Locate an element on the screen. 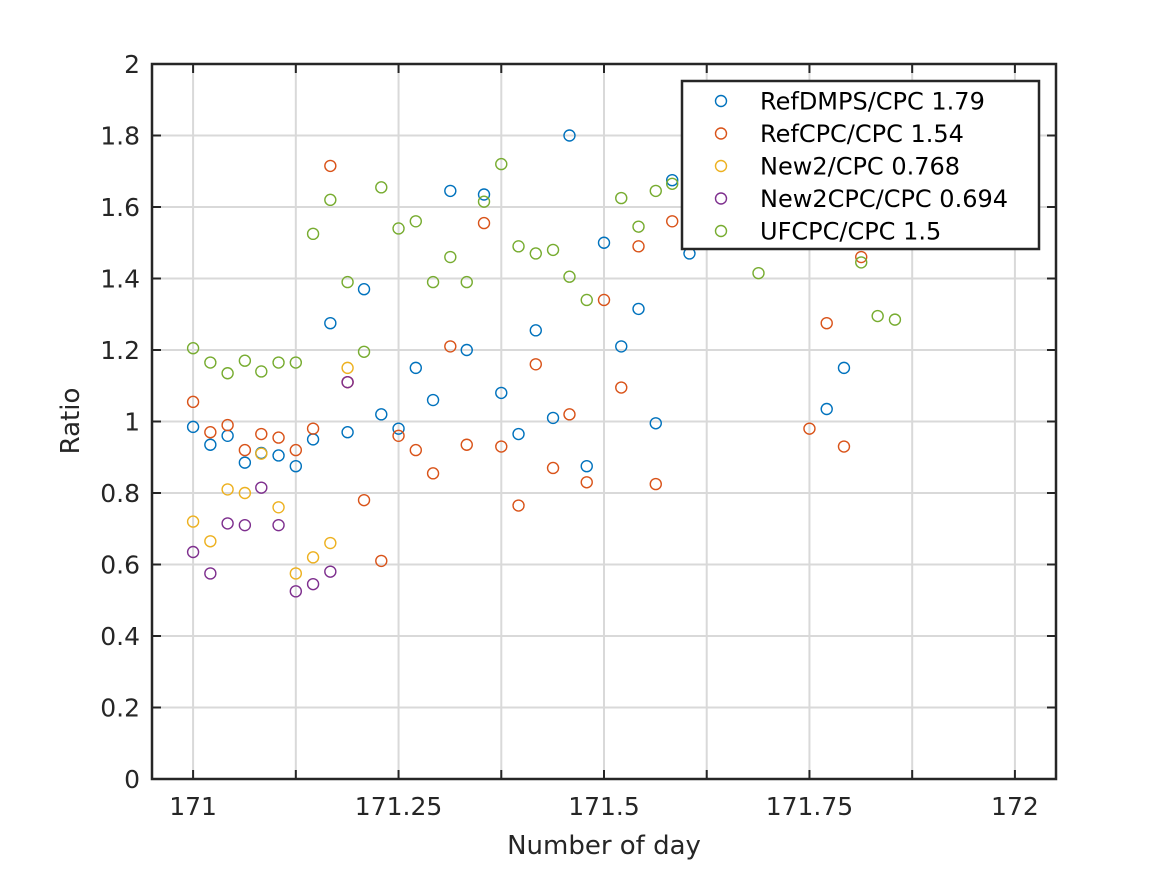  x-tick-label: 172 is located at coordinates (1015, 806).